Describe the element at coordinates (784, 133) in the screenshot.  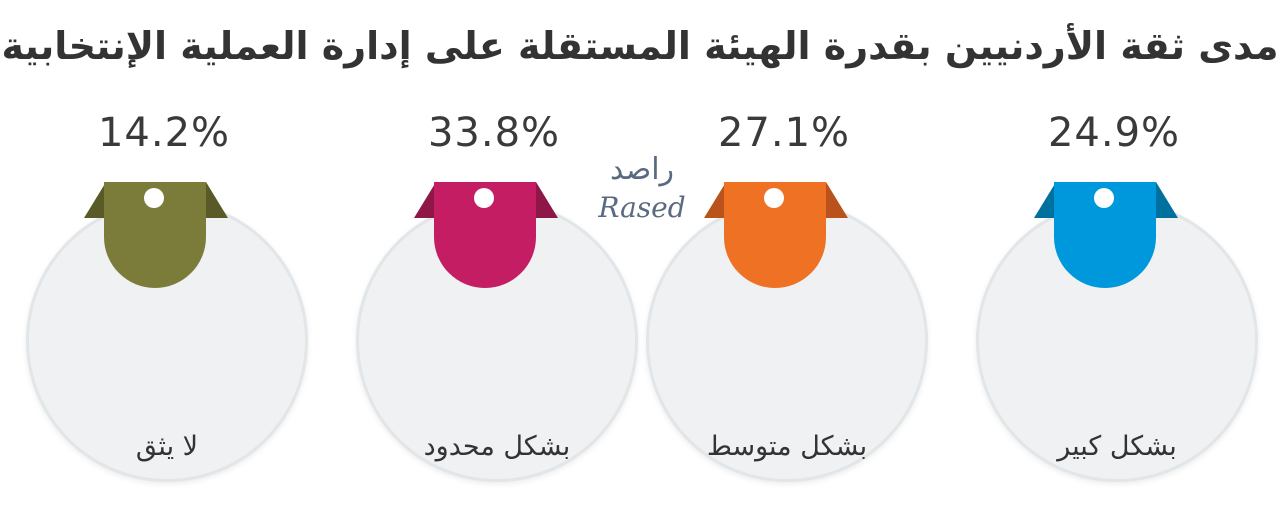
I see `data-label: 27.1%` at that location.